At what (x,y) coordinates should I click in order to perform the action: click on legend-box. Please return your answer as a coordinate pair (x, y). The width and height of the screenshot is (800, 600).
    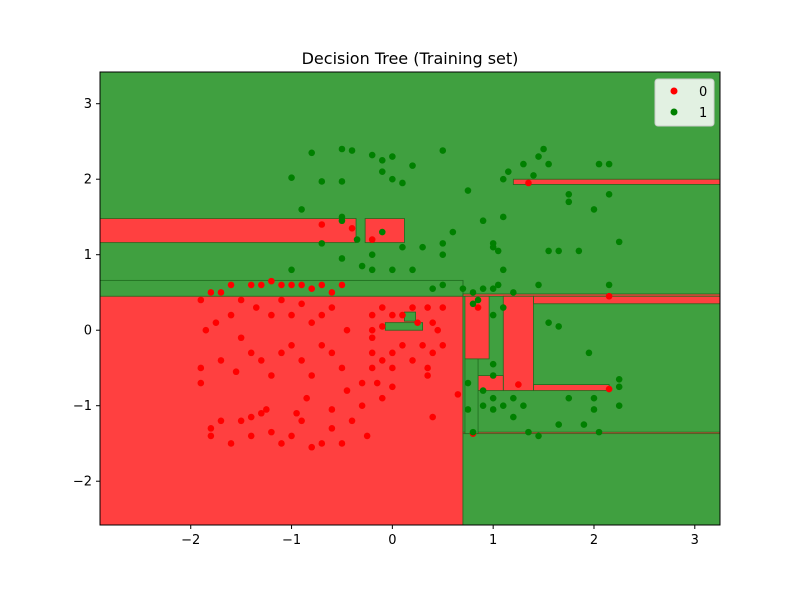
    Looking at the image, I should click on (684, 102).